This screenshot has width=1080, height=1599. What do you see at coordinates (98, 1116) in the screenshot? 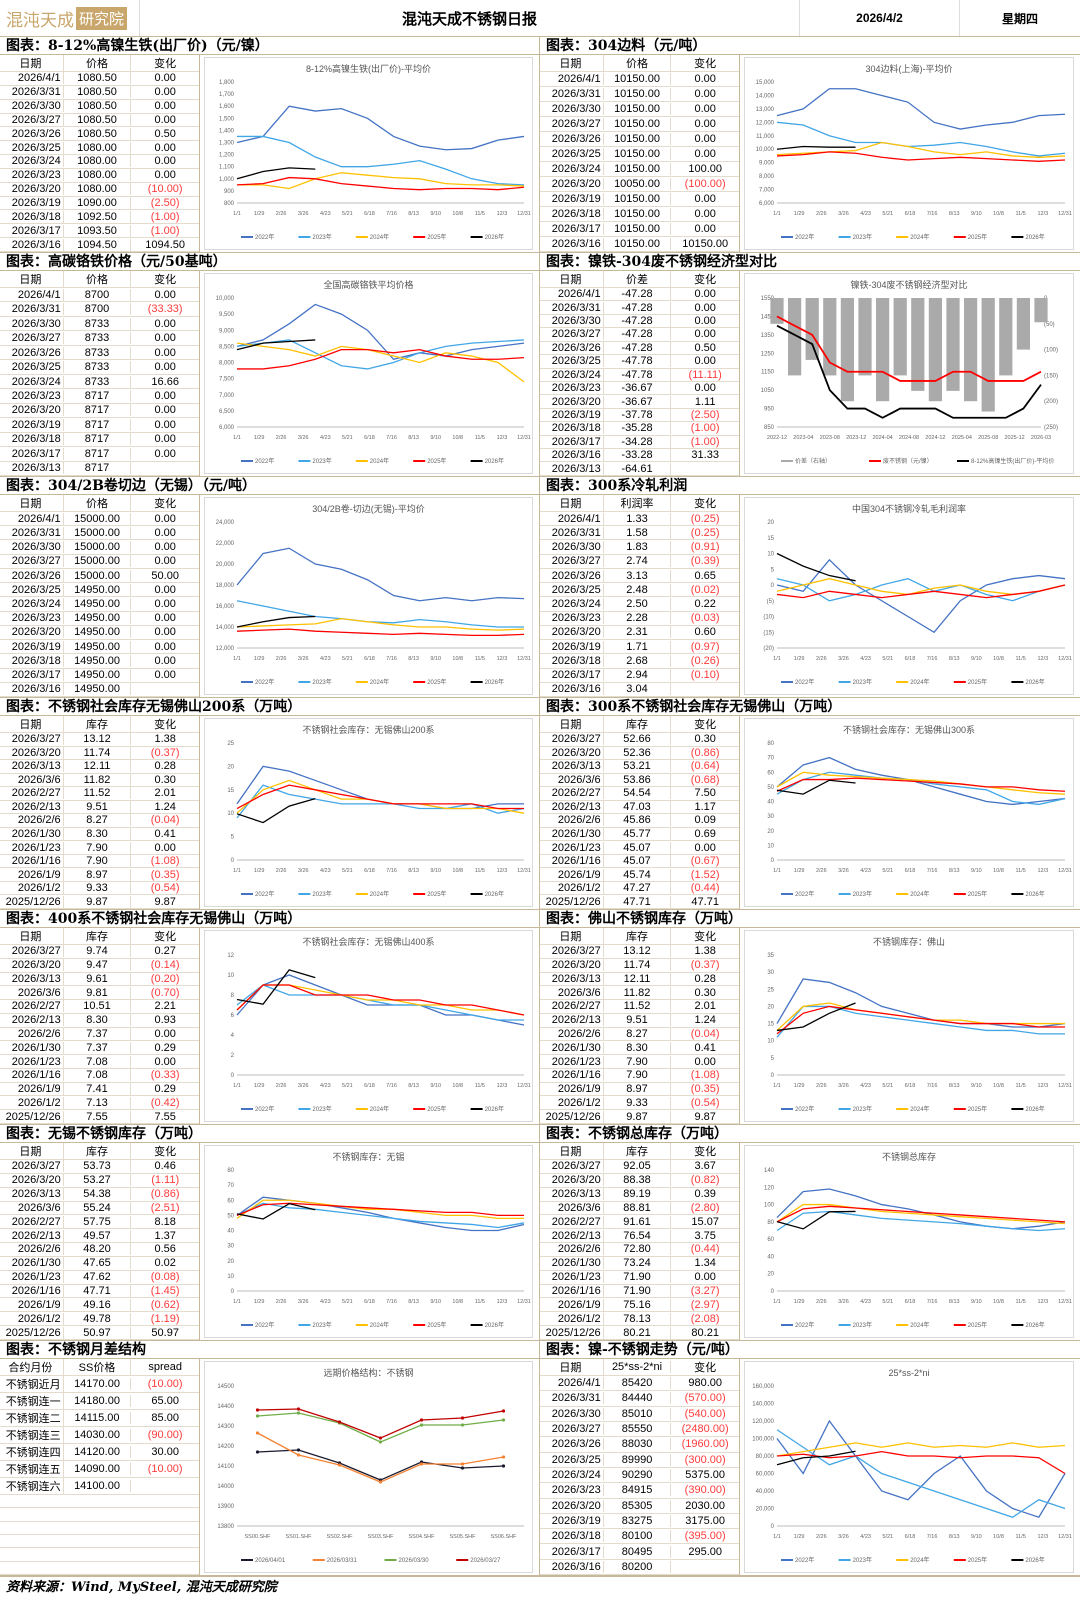
I see `table-cell: 7.55` at bounding box center [98, 1116].